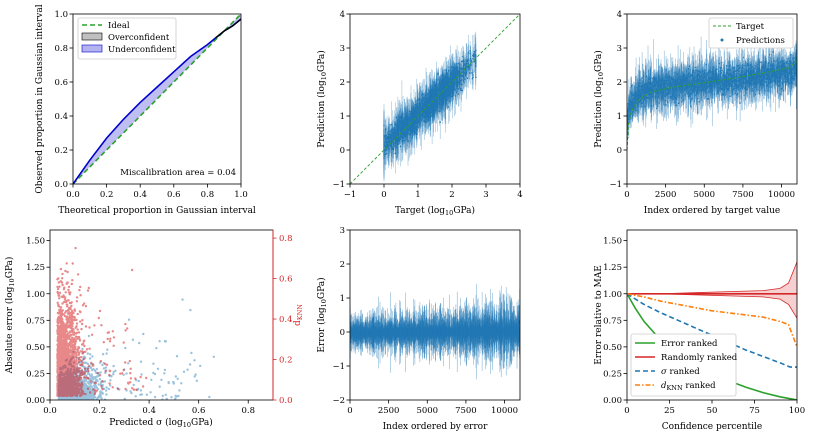  I want to click on parity-axes-frame, so click(435, 99).